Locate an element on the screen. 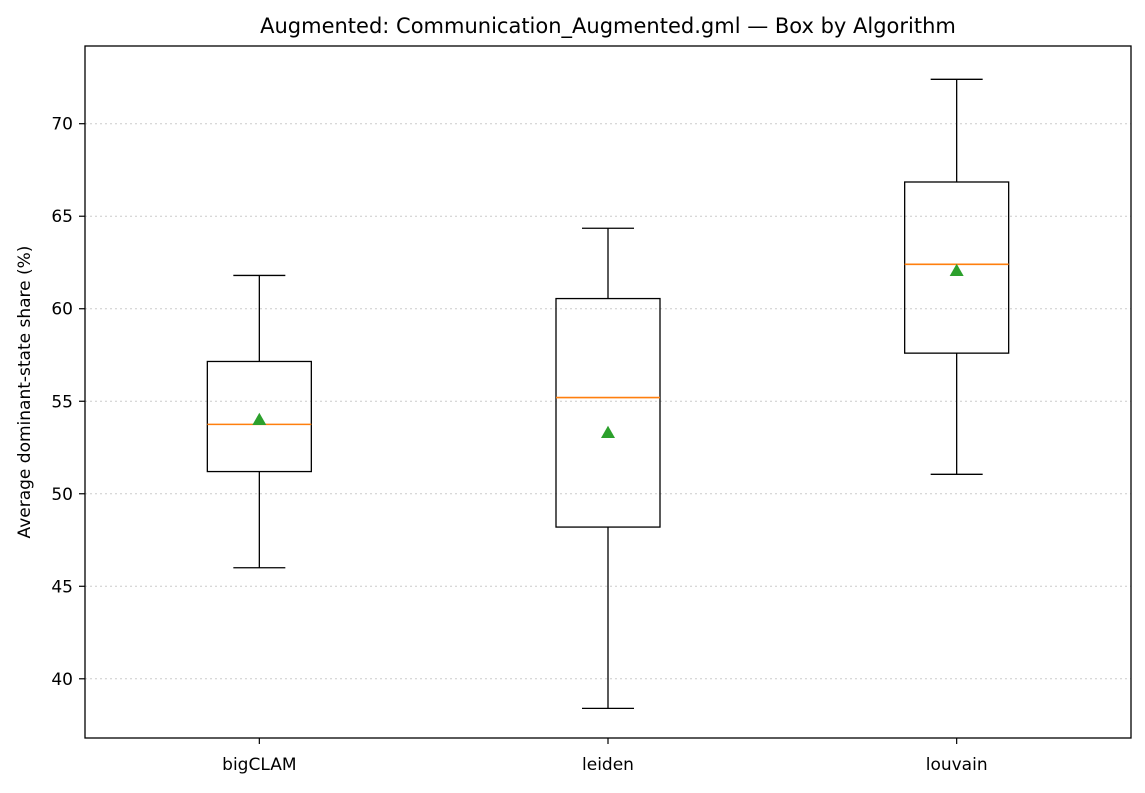  x-tick-label: louvain is located at coordinates (957, 765).